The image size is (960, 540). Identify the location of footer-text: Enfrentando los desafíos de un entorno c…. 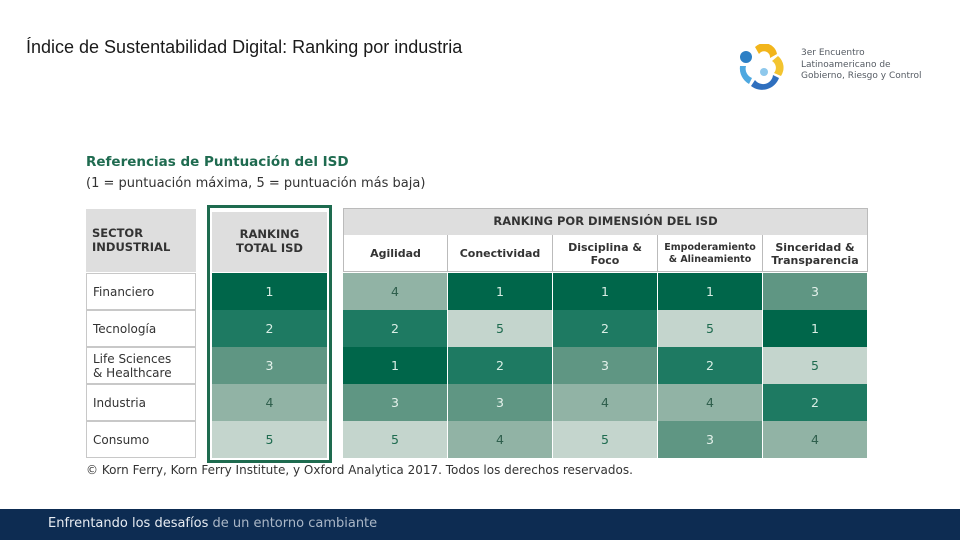
(212, 523).